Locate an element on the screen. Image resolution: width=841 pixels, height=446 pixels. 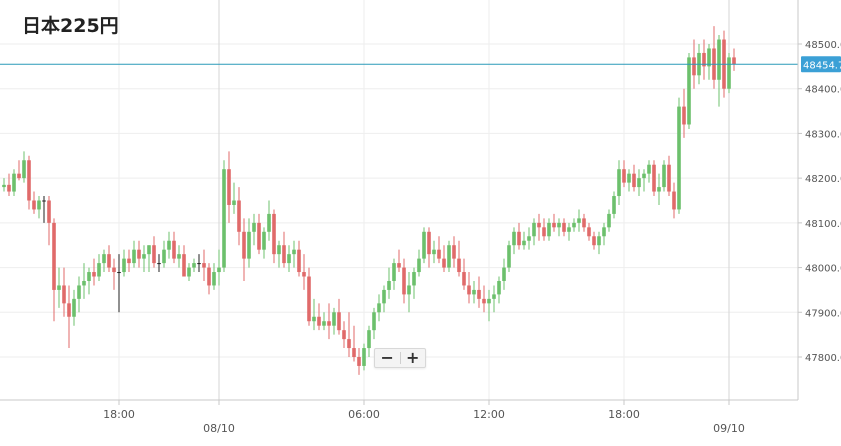
chart-title: 日本225円 is located at coordinates (70, 26).